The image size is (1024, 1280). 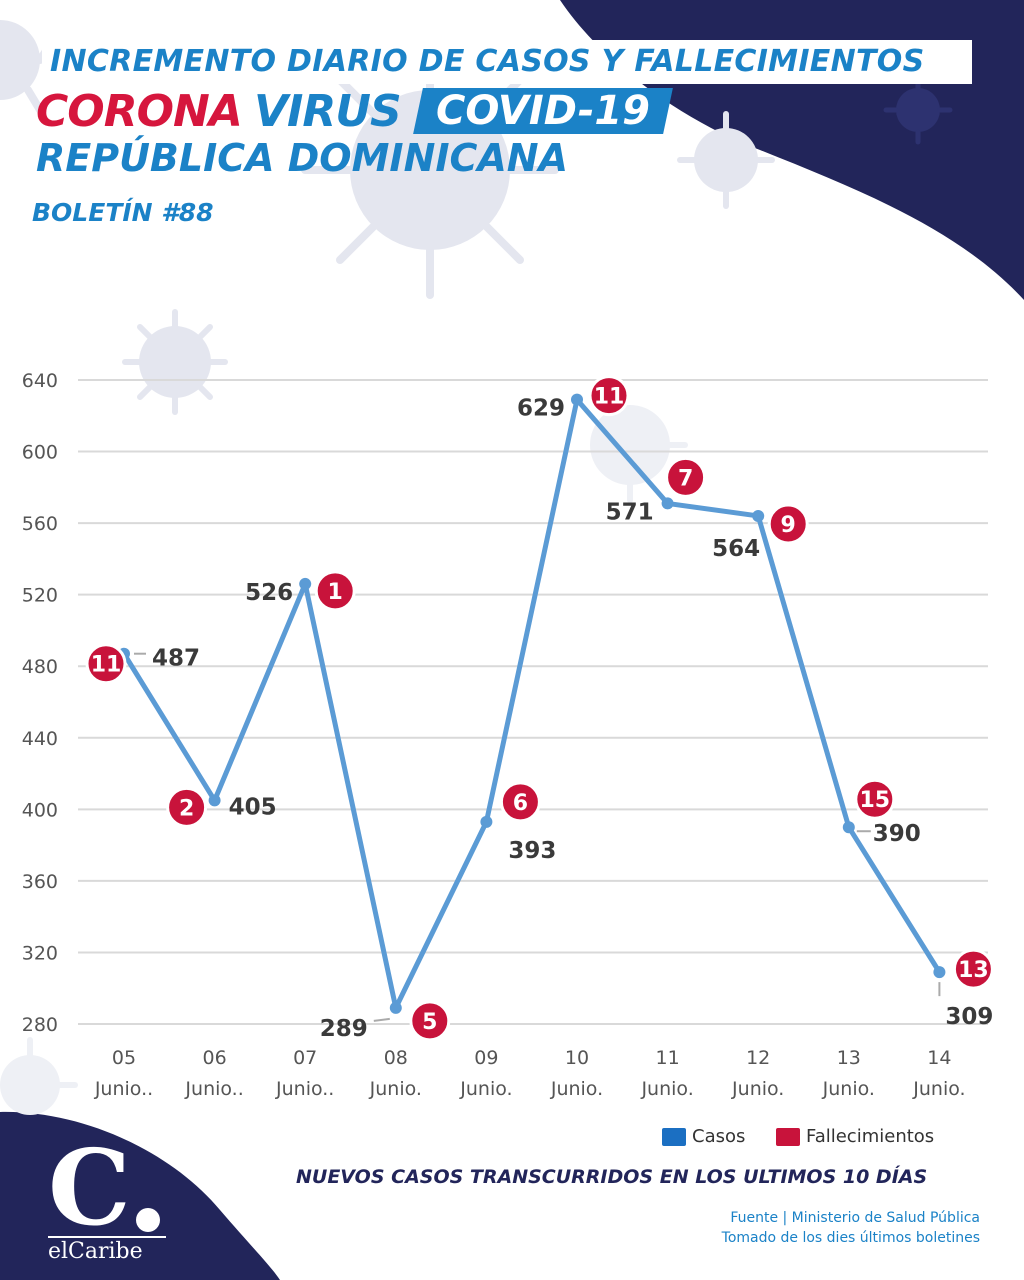 I want to click on case-label-leader, so click(x=381, y=1019).